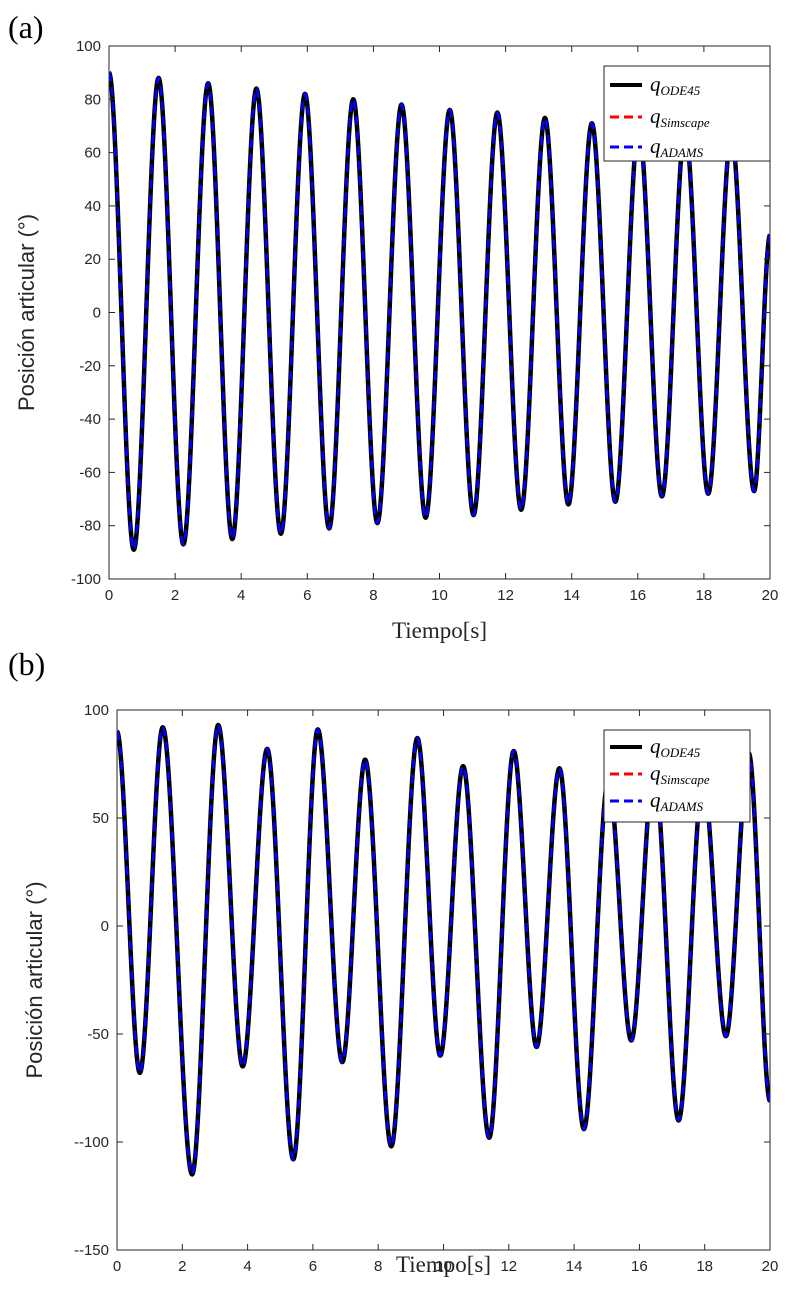  Describe the element at coordinates (26, 664) in the screenshot. I see `panel-label: (b)` at that location.